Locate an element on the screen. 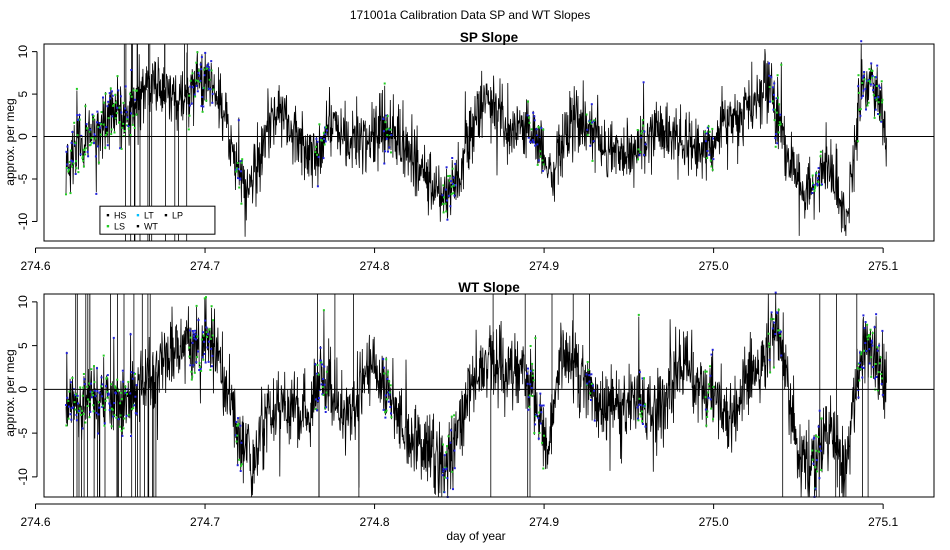  legend-marker is located at coordinates (108, 215).